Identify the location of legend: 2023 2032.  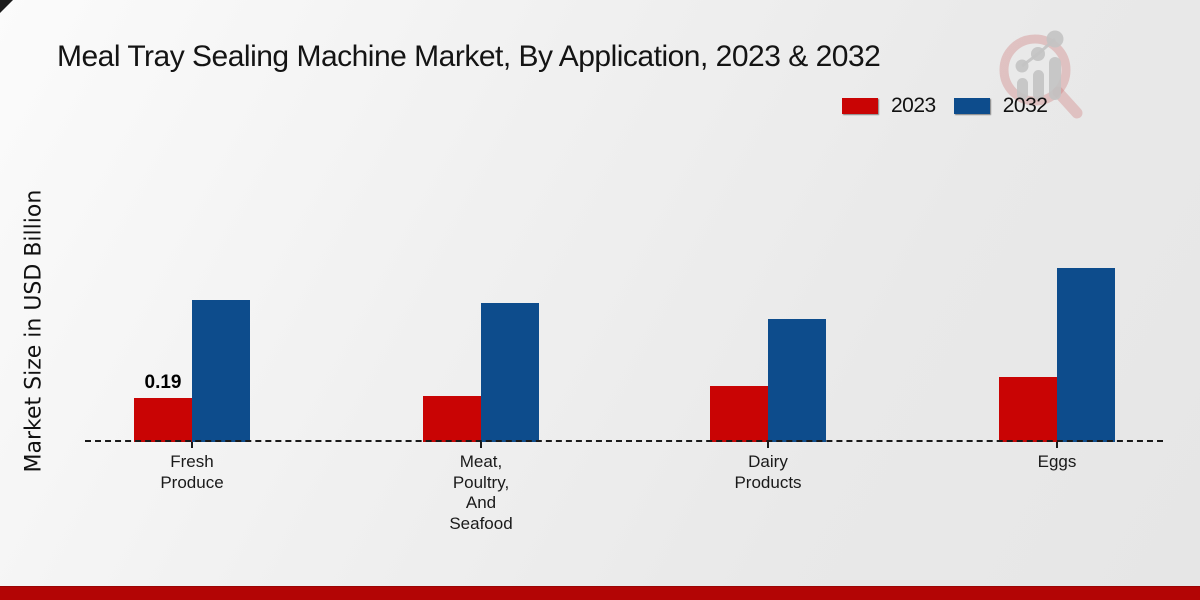
(945, 106).